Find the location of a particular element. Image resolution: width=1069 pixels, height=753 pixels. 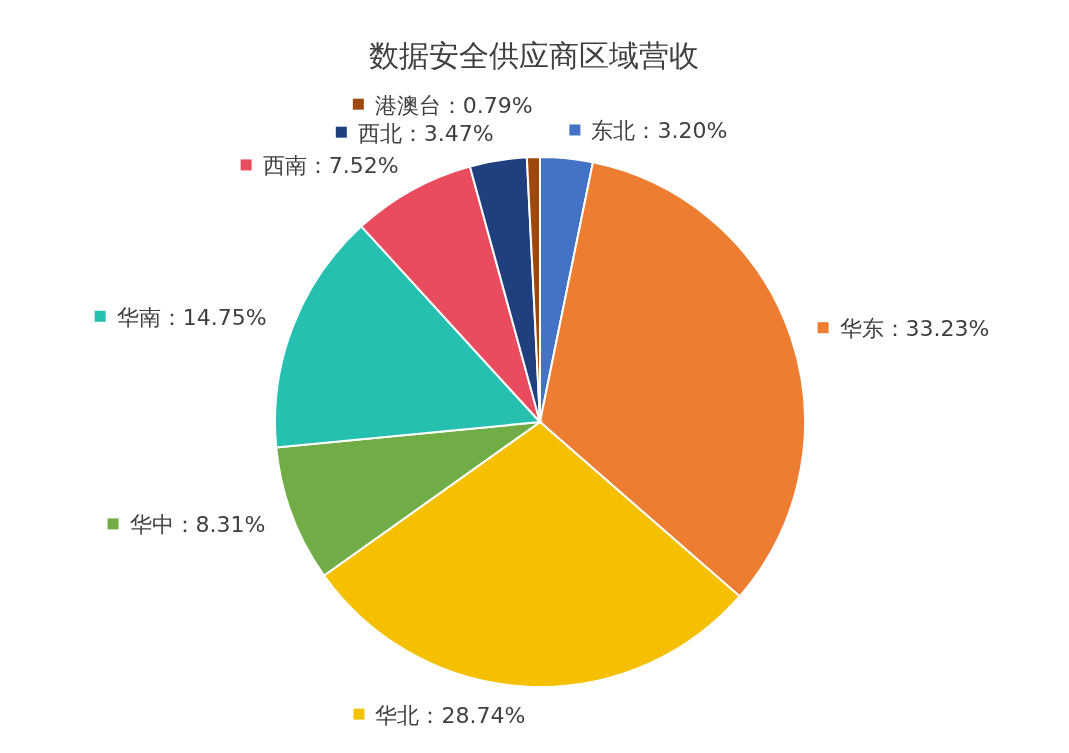

legend-label: 华南 is located at coordinates (138, 317).